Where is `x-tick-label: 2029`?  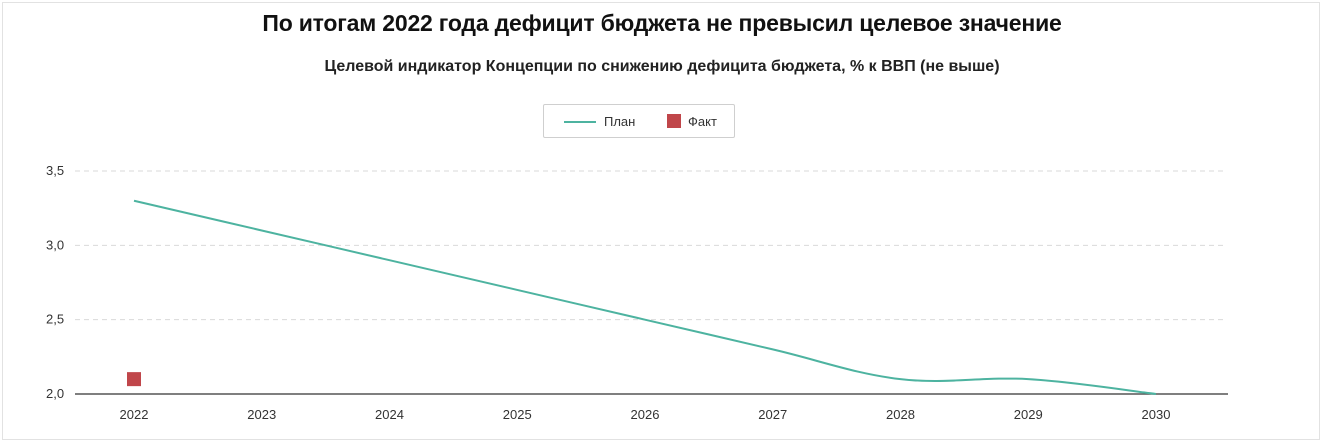 x-tick-label: 2029 is located at coordinates (1028, 414).